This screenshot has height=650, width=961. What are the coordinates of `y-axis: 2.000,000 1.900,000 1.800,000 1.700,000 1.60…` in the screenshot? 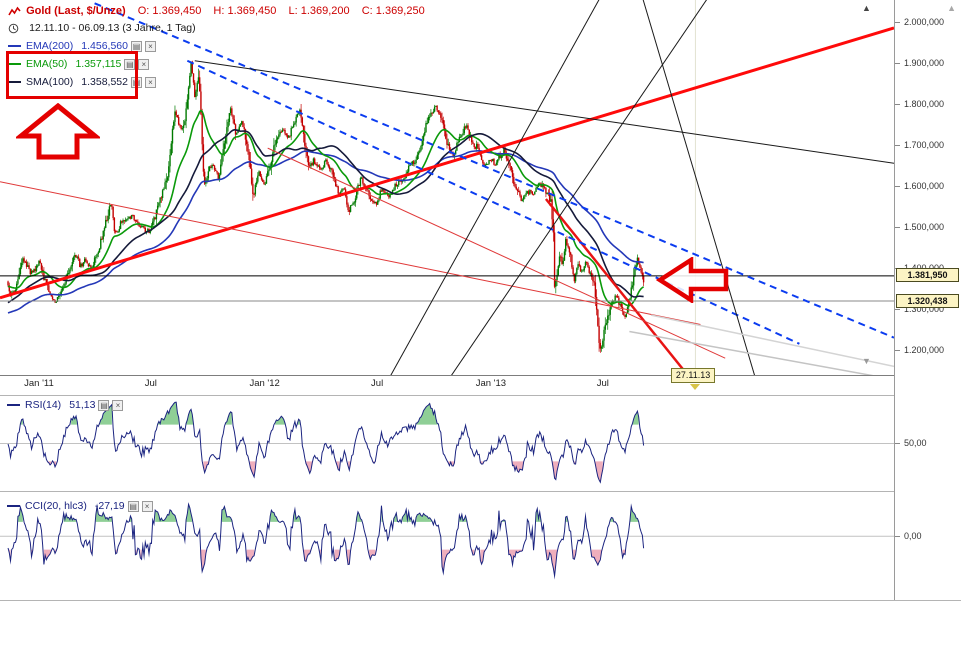 It's located at (928, 300).